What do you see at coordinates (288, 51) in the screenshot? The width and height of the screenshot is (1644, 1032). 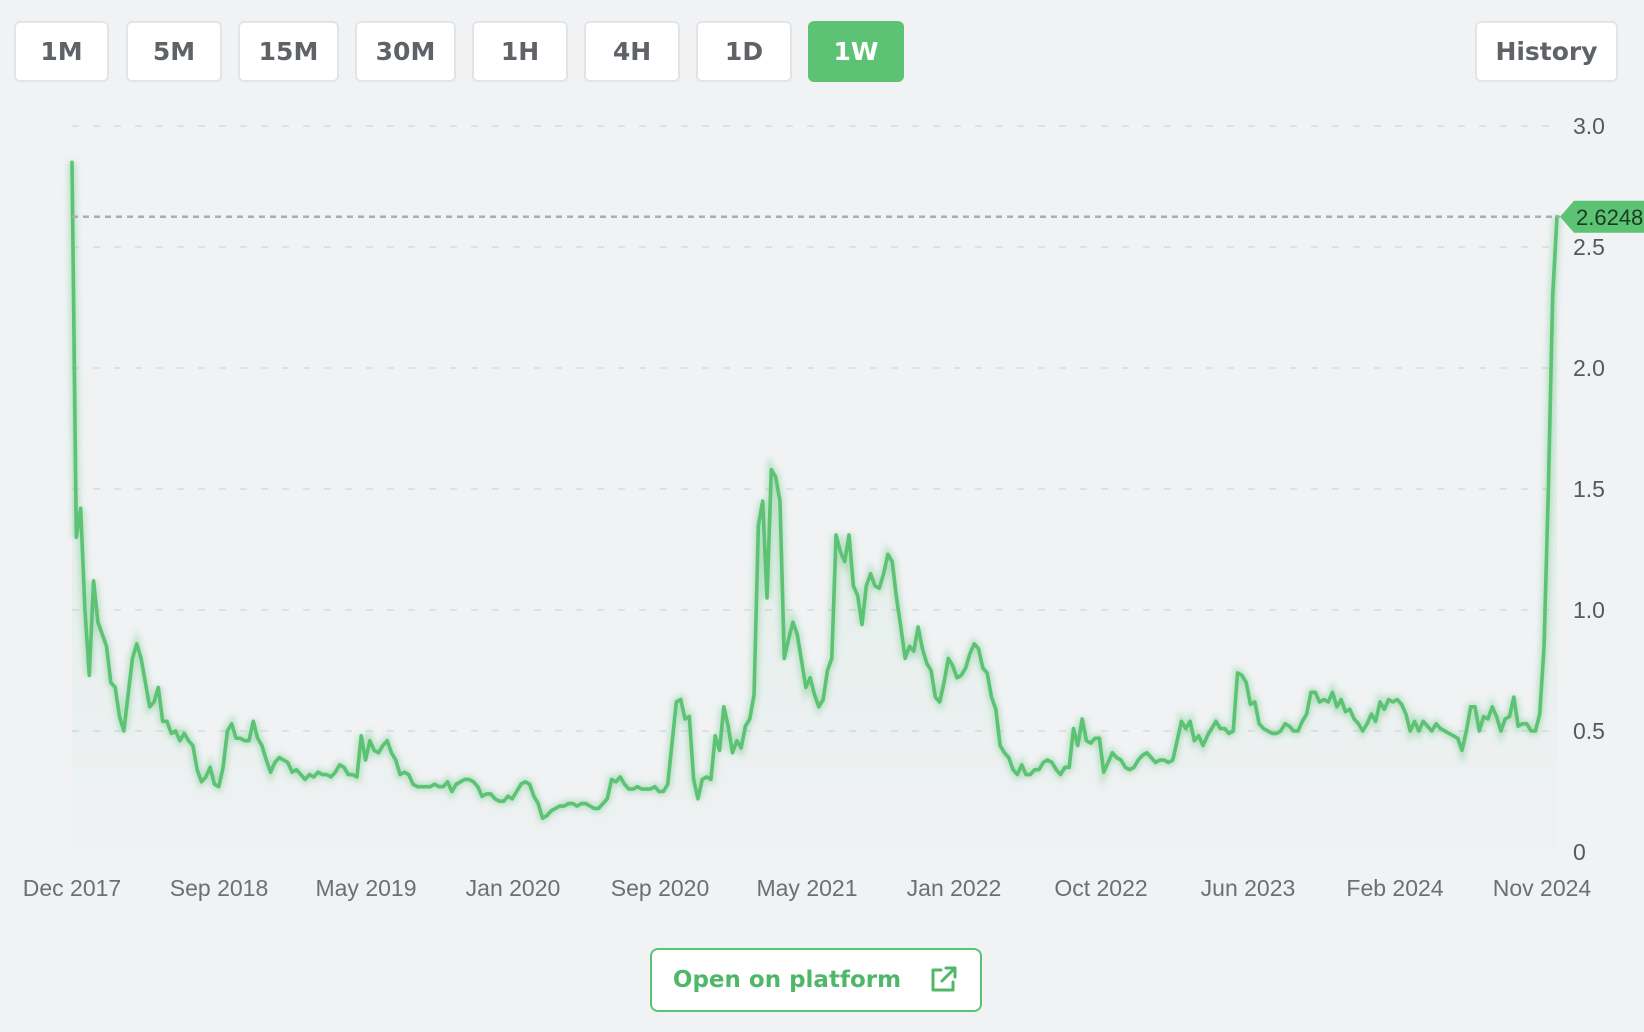 I see `timeframe-button-15m: 15M` at bounding box center [288, 51].